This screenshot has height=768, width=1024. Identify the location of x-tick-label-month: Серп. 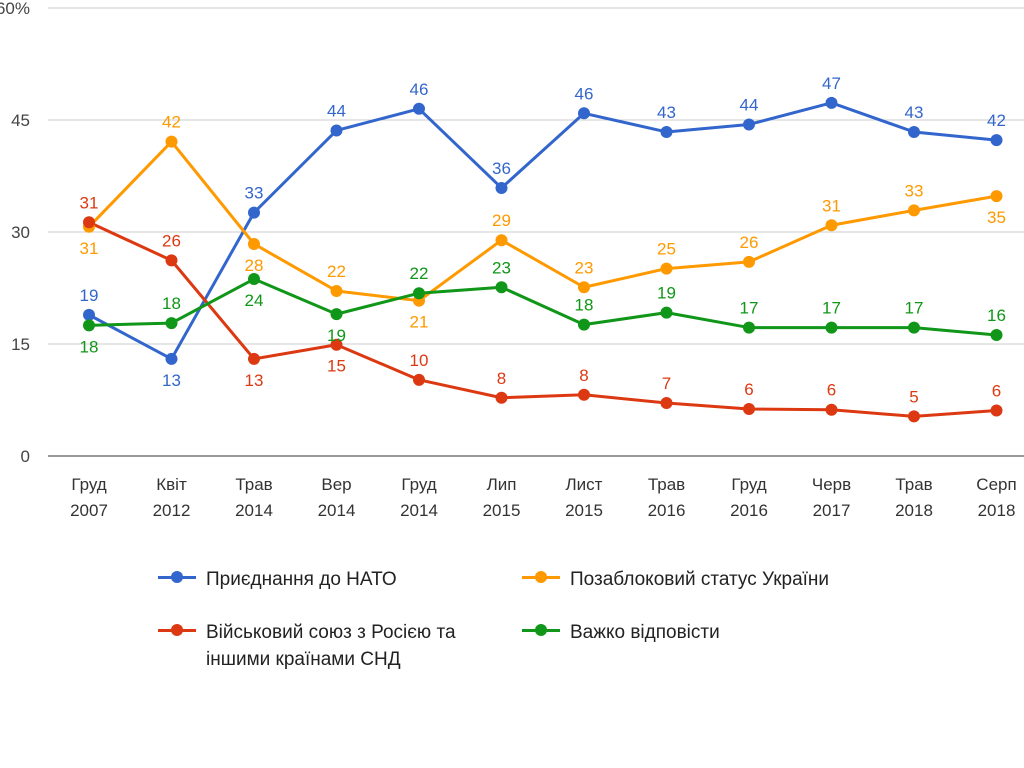
(996, 484).